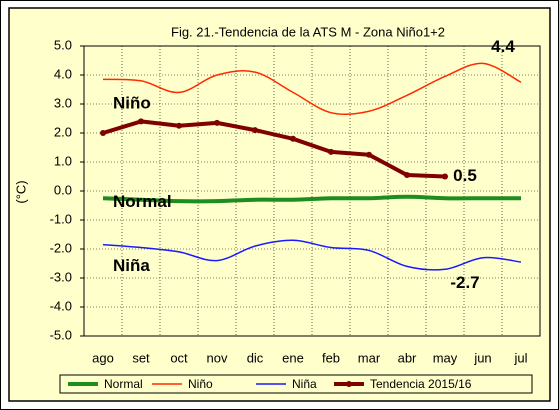 The image size is (559, 410). What do you see at coordinates (63, 160) in the screenshot?
I see `y-tick-label: 1.0` at bounding box center [63, 160].